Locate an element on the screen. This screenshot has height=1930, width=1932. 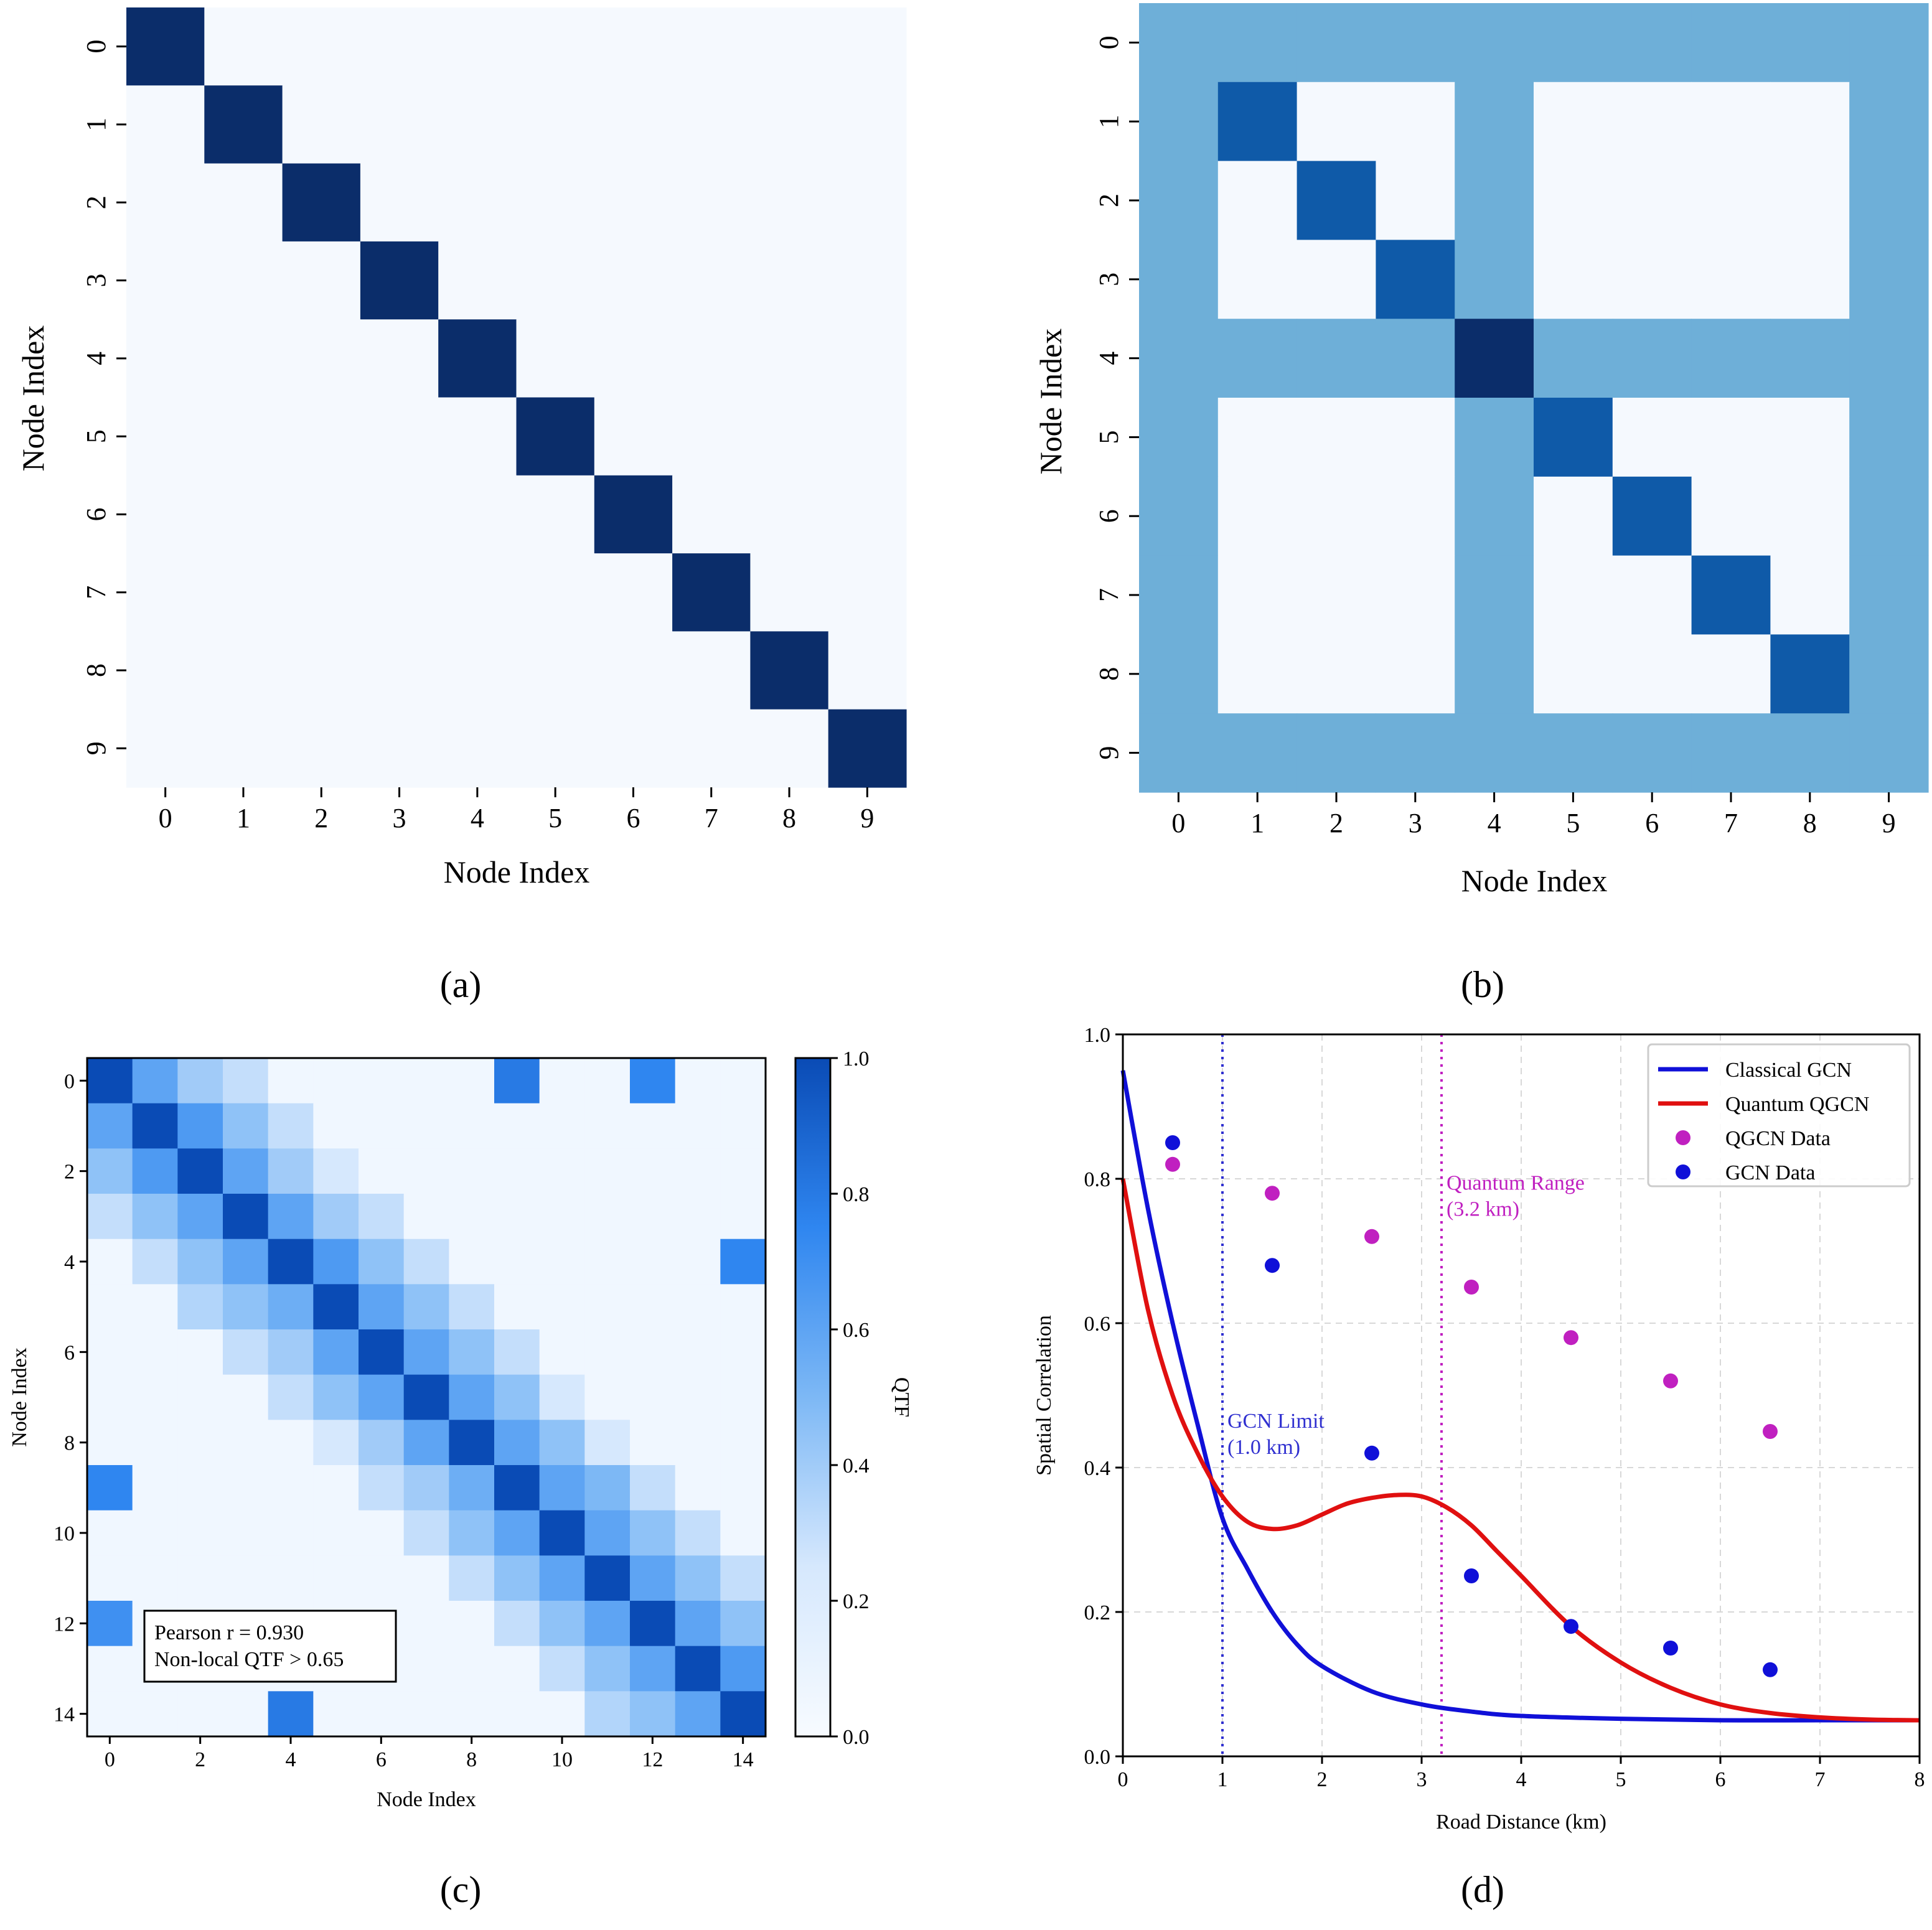
y-tick-label: 1.0 is located at coordinates (1097, 1035).